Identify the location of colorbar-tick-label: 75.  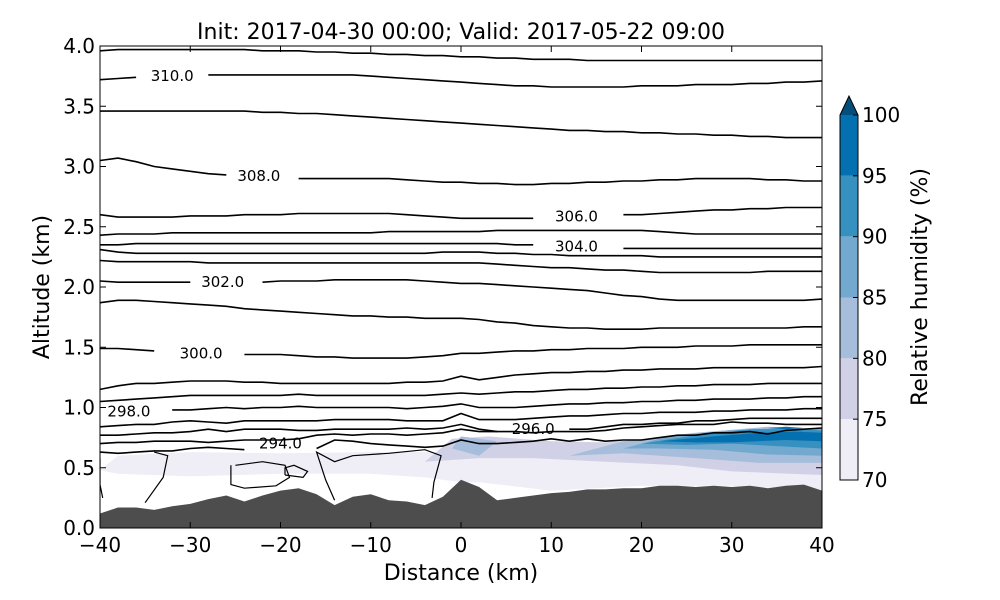
(874, 419).